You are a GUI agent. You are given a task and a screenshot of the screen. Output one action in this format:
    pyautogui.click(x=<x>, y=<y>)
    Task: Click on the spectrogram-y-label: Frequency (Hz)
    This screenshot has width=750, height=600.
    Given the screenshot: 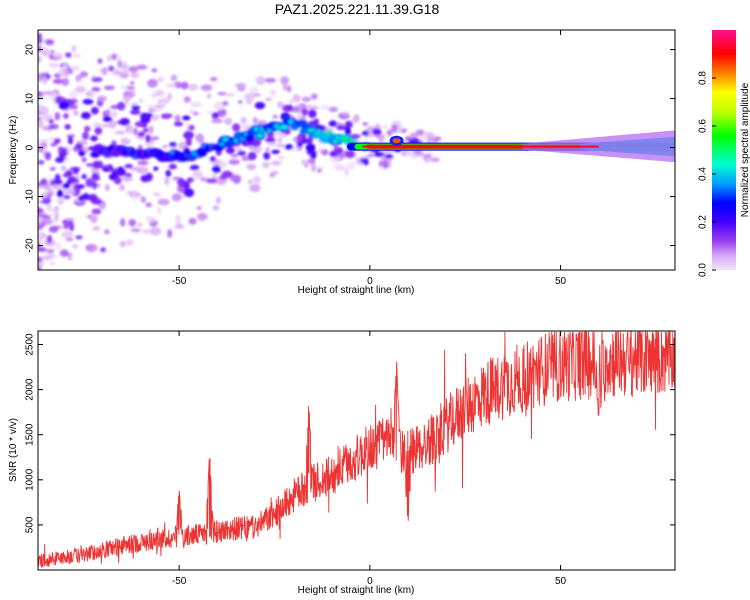 What is the action you would take?
    pyautogui.click(x=13, y=150)
    